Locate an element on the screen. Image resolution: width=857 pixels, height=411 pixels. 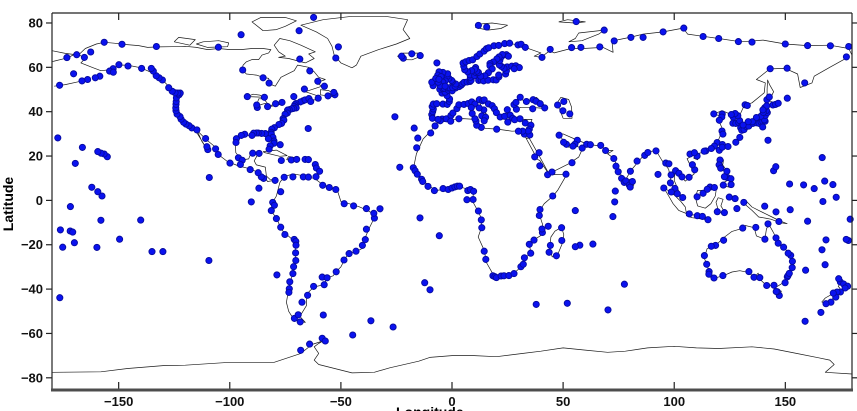
y-tick-label: 20 is located at coordinates (36, 156).